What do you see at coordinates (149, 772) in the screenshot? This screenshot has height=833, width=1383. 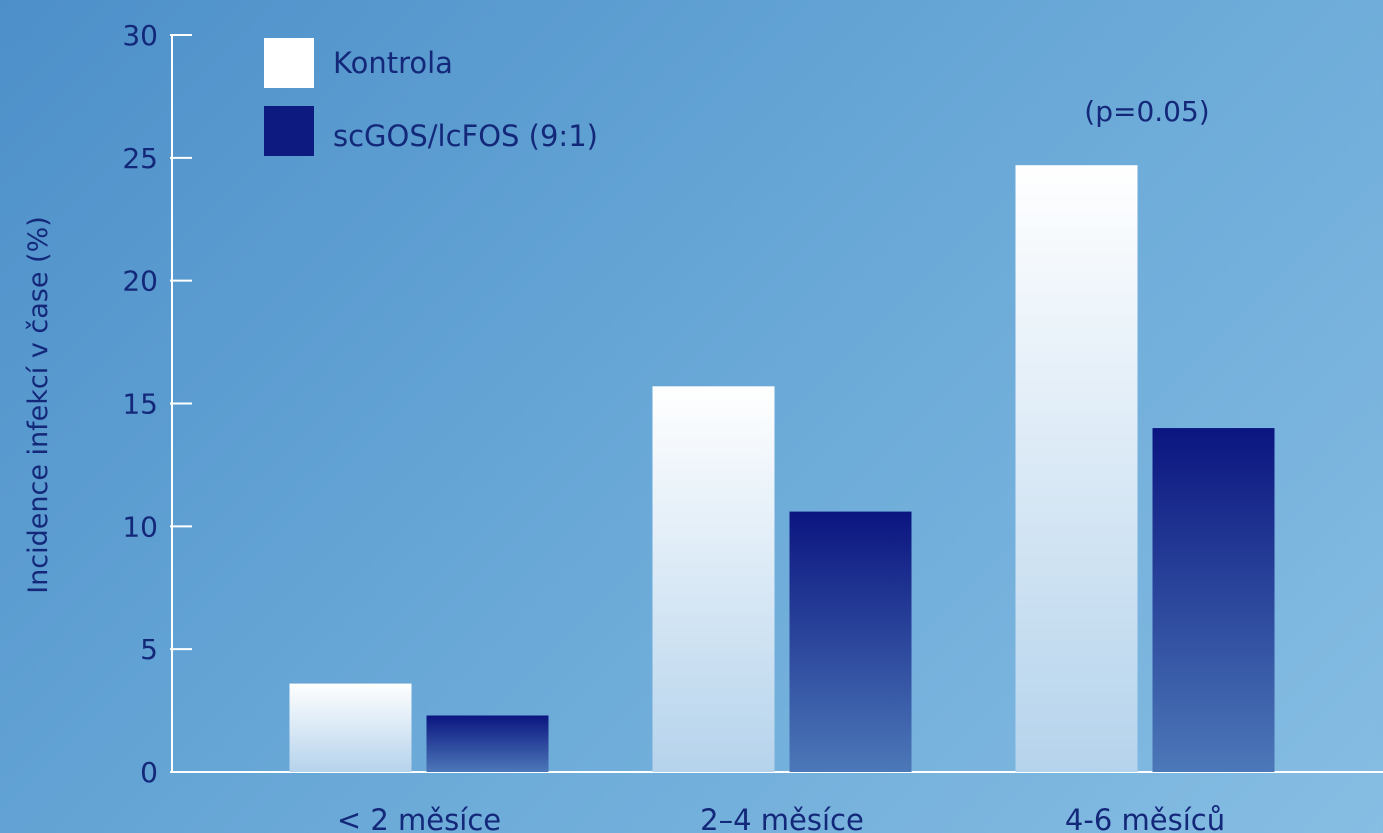 I see `y-tick-label-0: 0` at bounding box center [149, 772].